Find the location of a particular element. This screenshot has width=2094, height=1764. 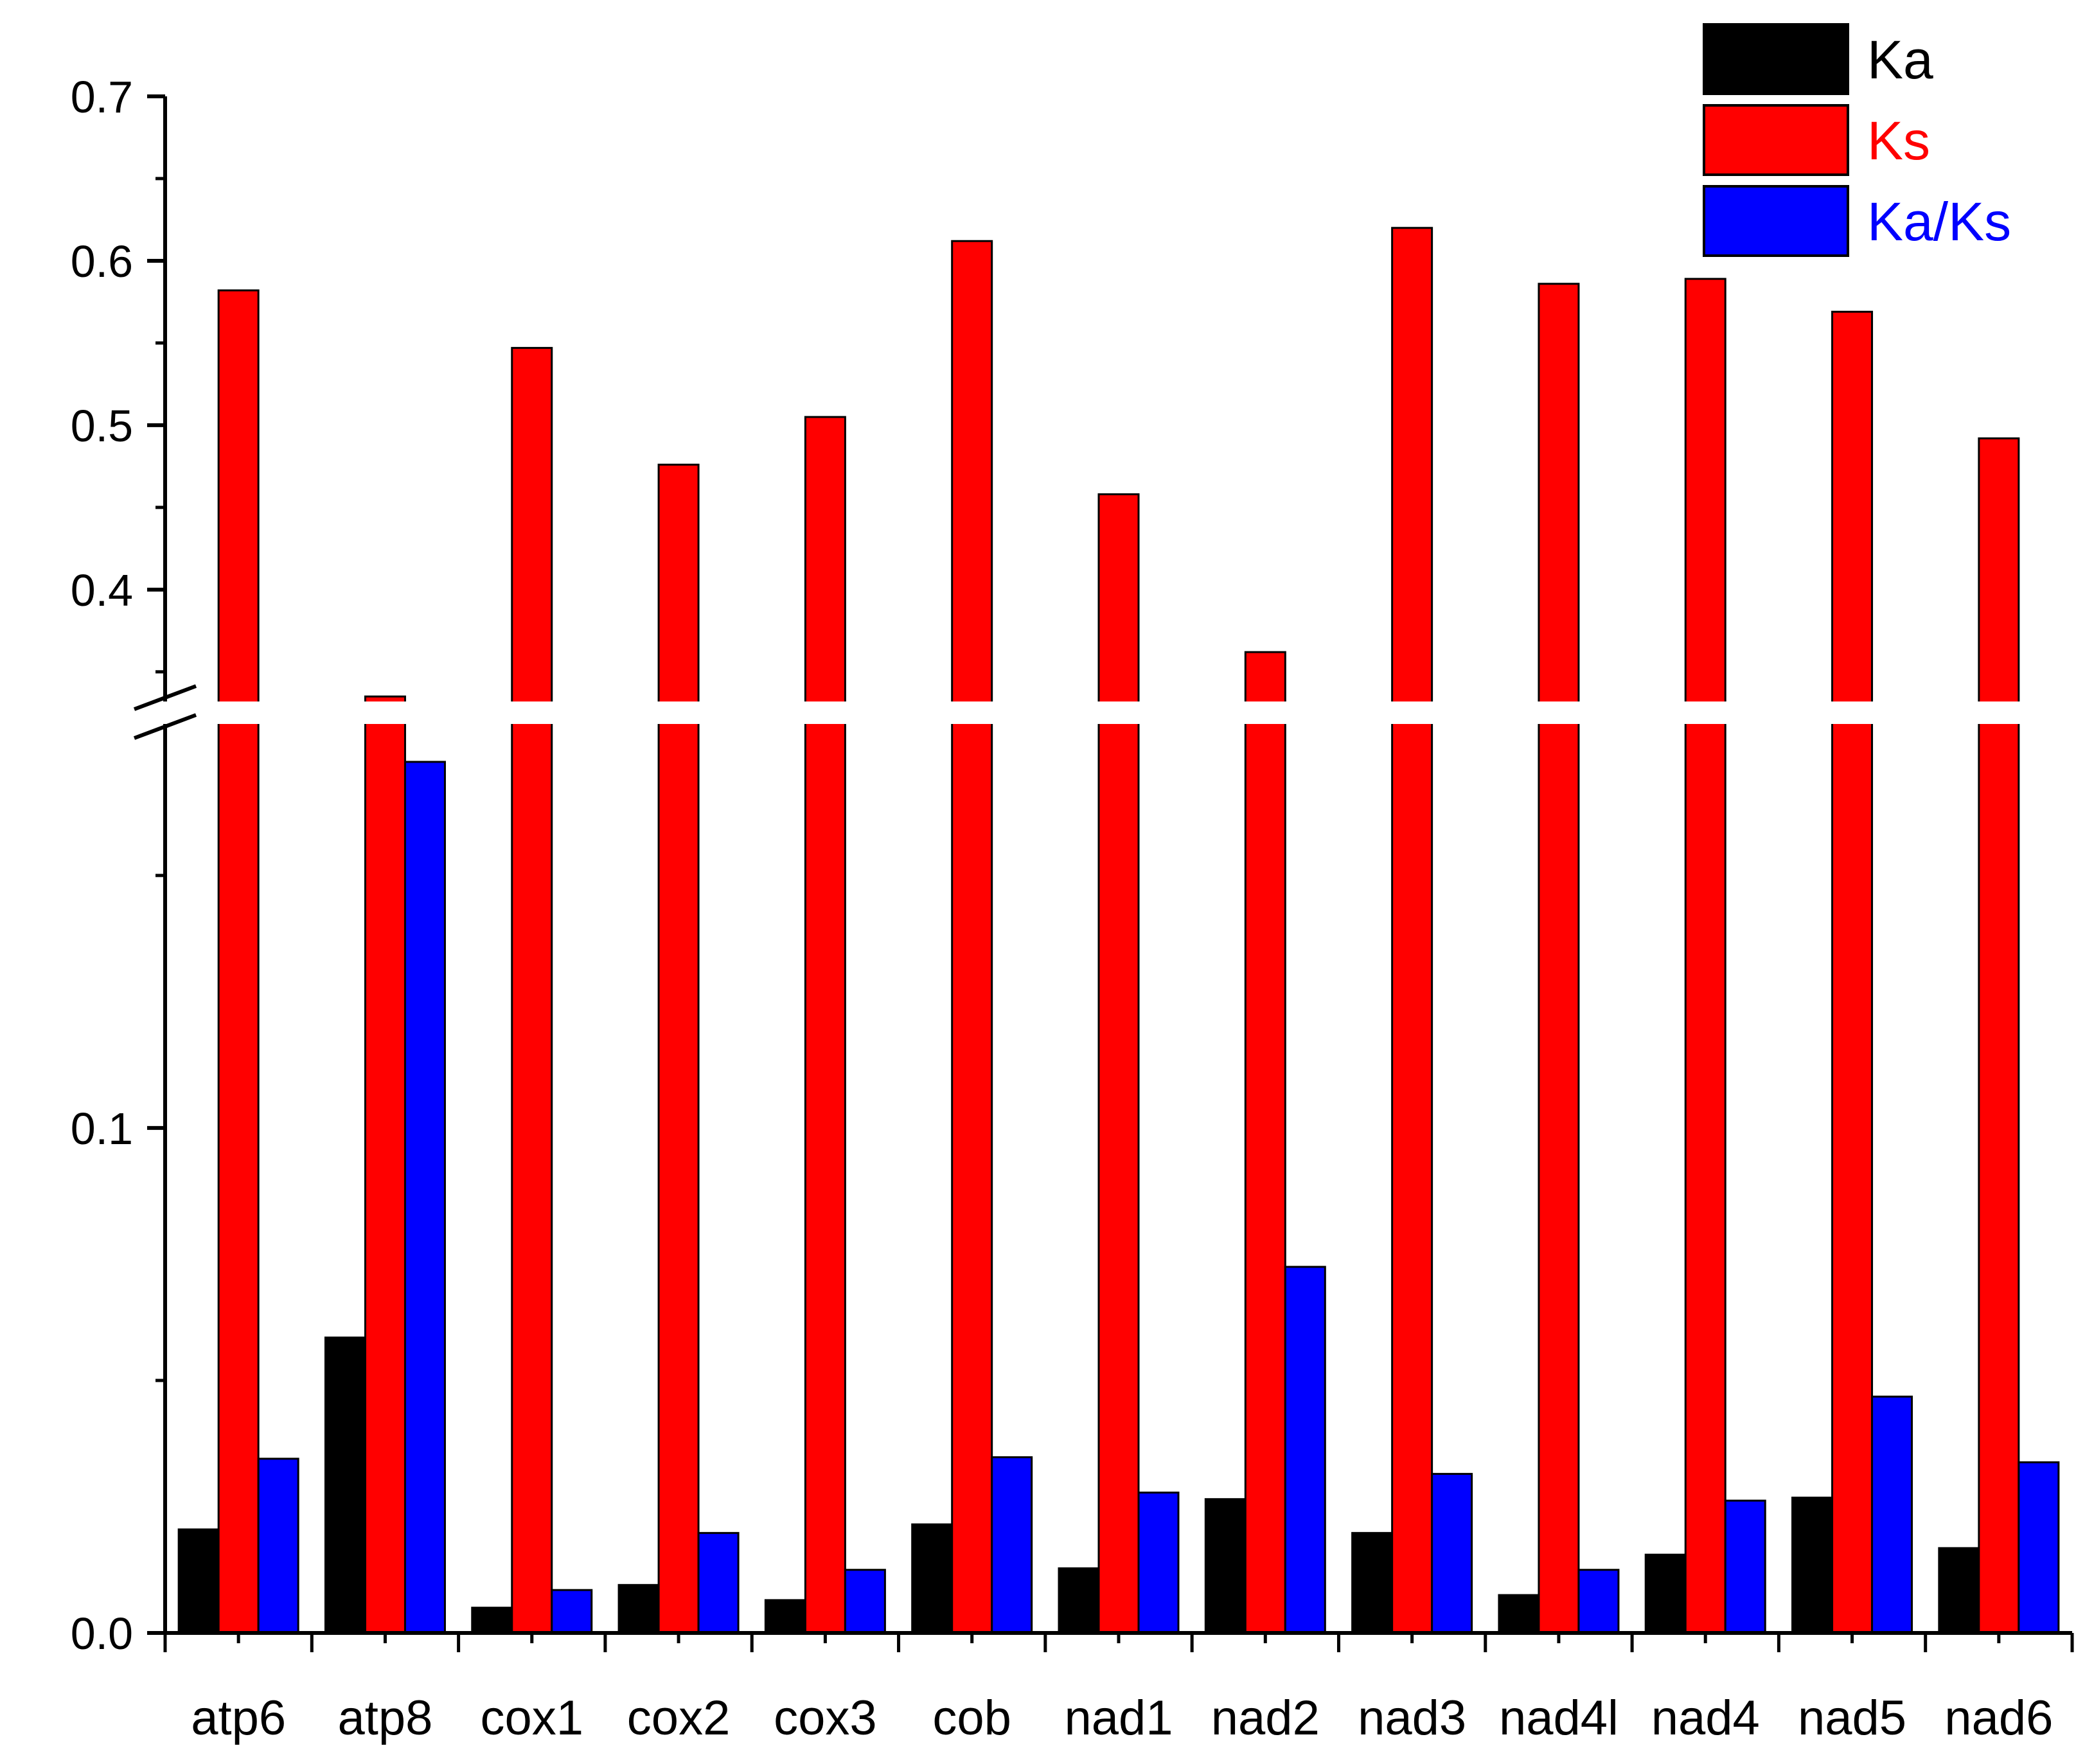

legend-label-ks: Ks is located at coordinates (1898, 140).